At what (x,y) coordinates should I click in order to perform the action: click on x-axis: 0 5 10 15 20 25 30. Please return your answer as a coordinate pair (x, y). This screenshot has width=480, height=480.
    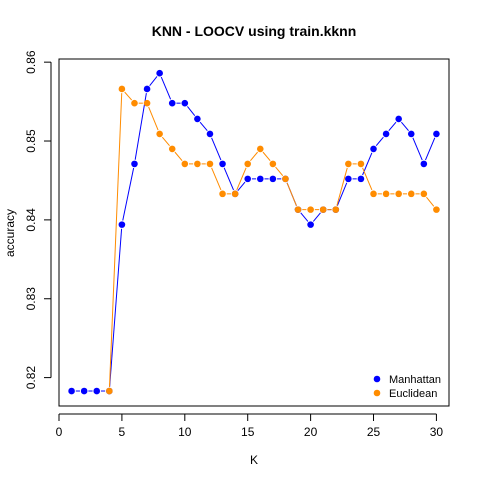
    Looking at the image, I should click on (250, 426).